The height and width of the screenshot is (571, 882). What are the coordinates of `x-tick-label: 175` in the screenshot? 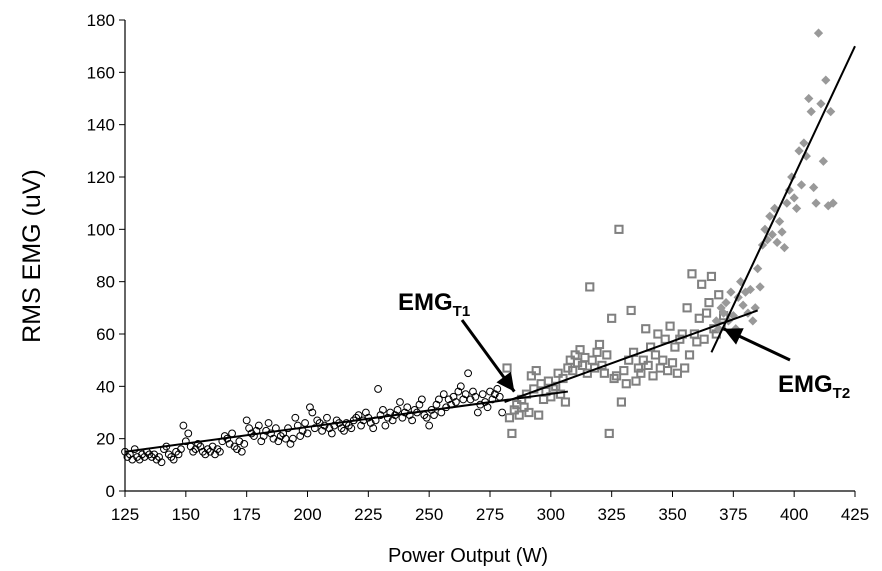 It's located at (246, 514).